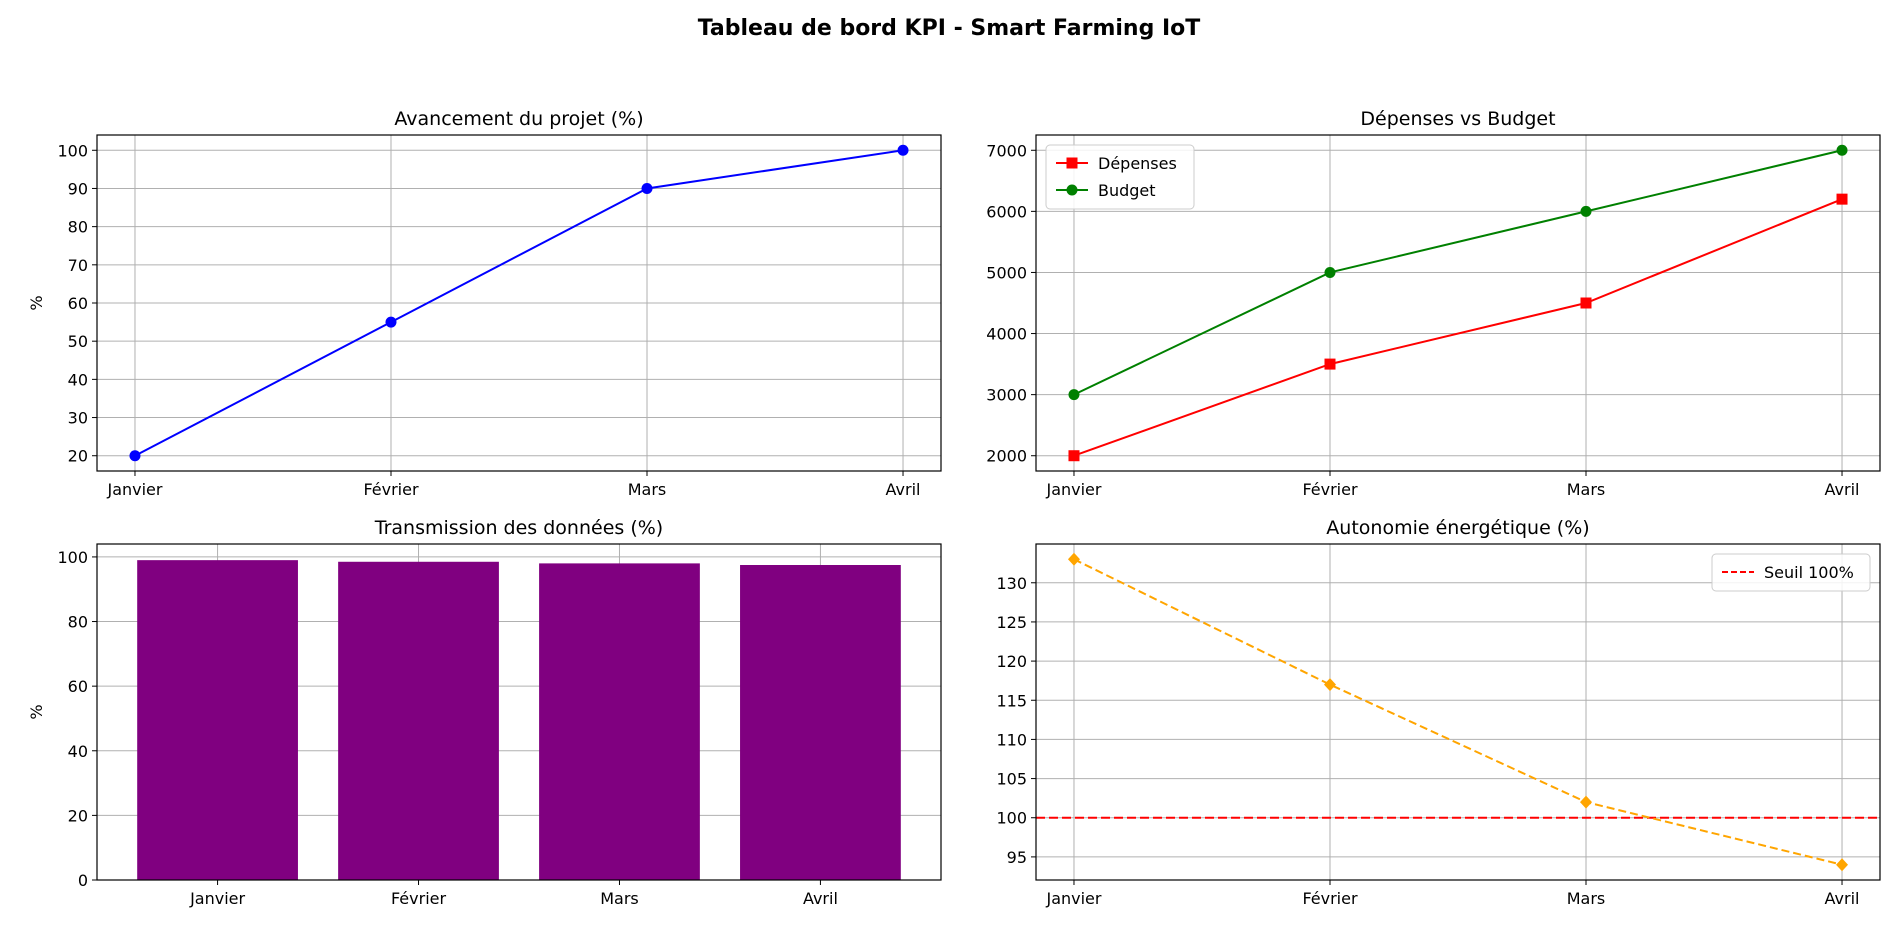  What do you see at coordinates (1457, 119) in the screenshot?
I see `subplot-title: Dépenses vs Budget` at bounding box center [1457, 119].